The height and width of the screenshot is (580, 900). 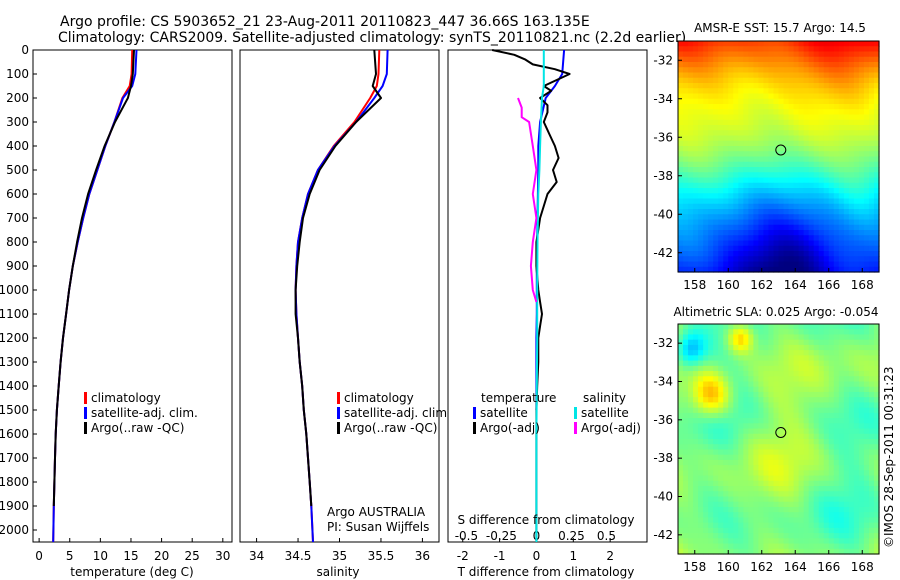 I want to click on legend-temp-sat-label: satellite, so click(x=504, y=413).